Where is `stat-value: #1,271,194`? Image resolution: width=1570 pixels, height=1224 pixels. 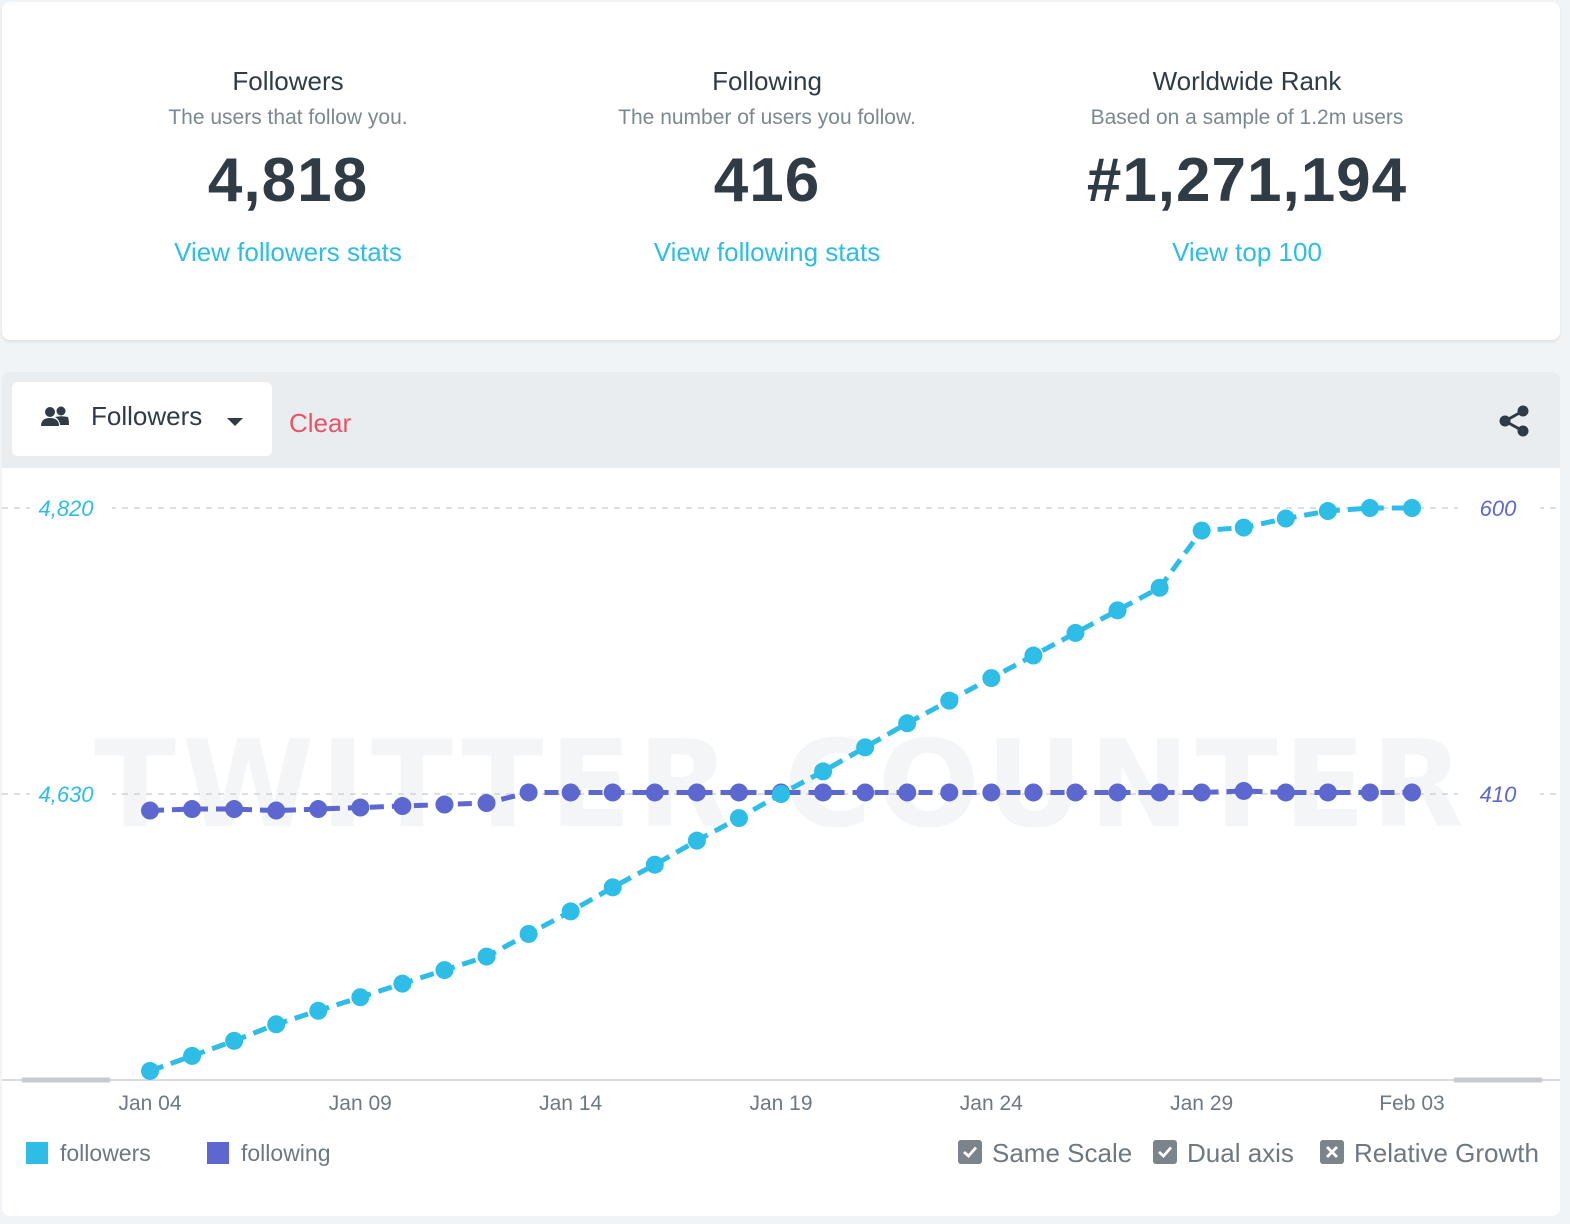 stat-value: #1,271,194 is located at coordinates (1247, 180).